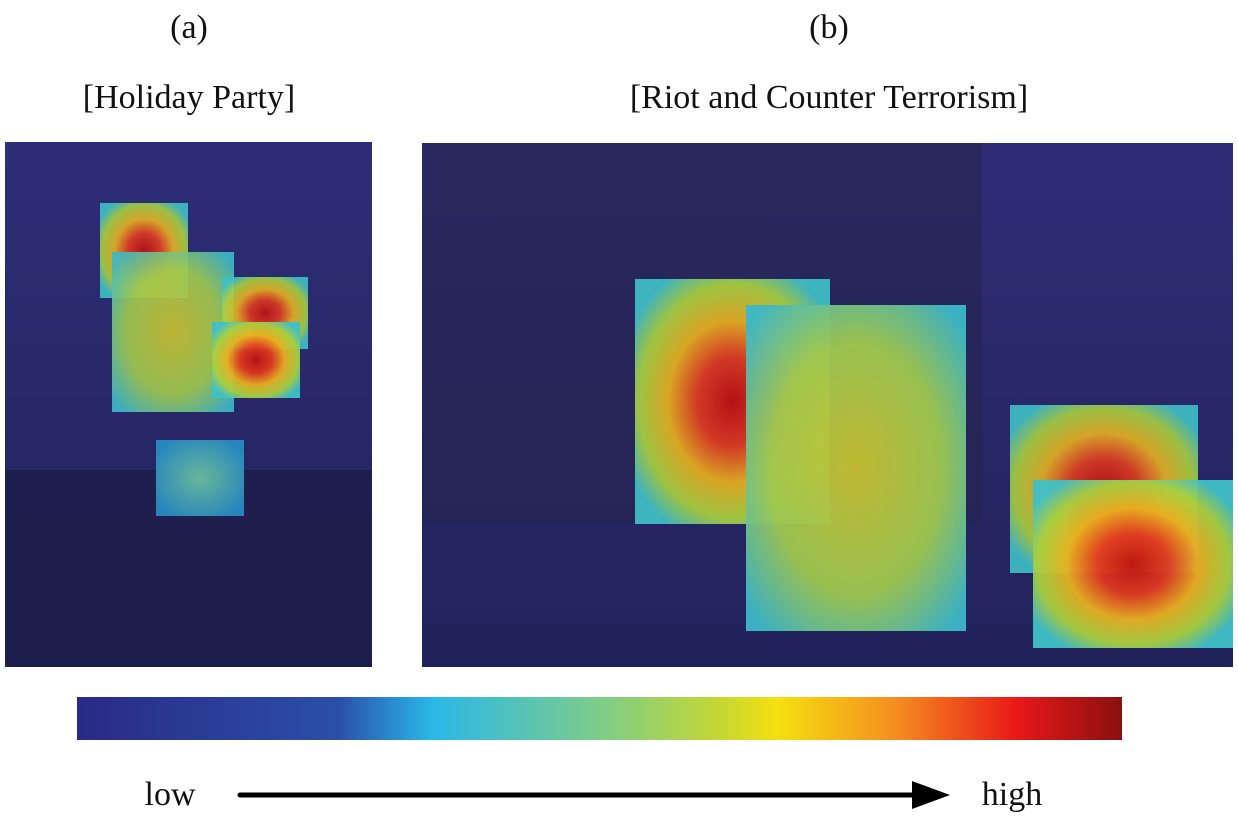  I want to click on panel-label: (b), so click(829, 27).